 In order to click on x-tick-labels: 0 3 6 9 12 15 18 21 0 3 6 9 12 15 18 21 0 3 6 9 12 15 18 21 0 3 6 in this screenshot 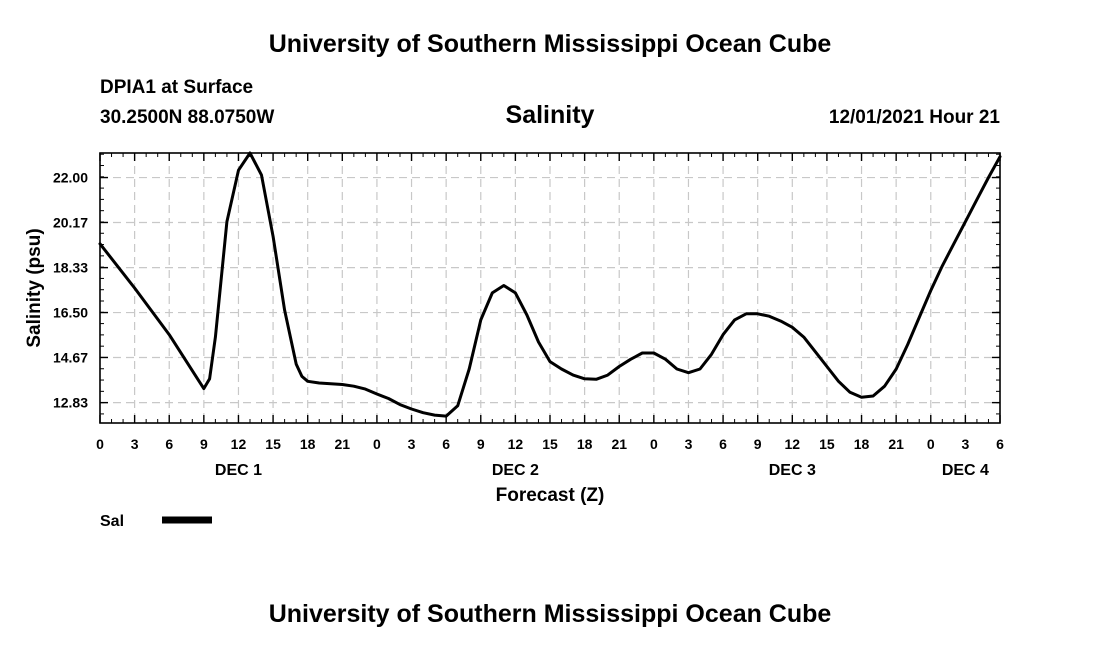, I will do `click(550, 444)`.